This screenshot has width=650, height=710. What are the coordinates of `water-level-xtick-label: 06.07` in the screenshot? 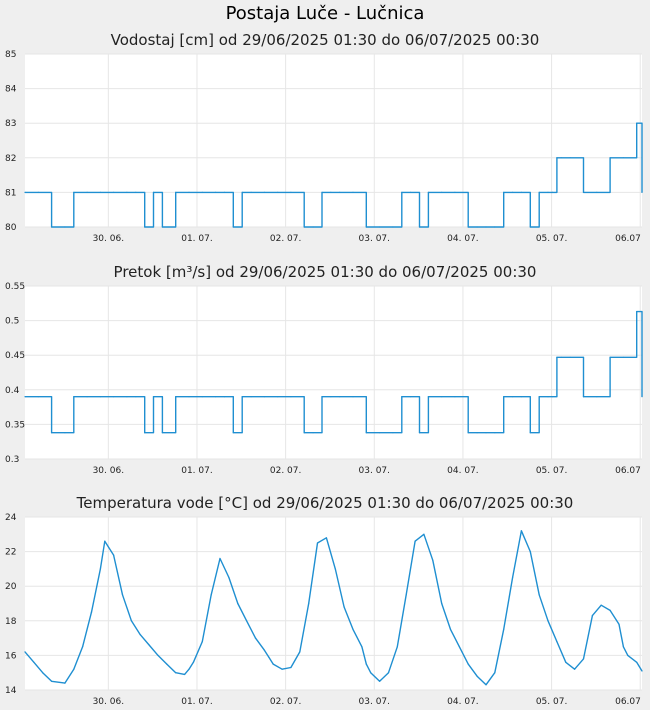 It's located at (628, 239).